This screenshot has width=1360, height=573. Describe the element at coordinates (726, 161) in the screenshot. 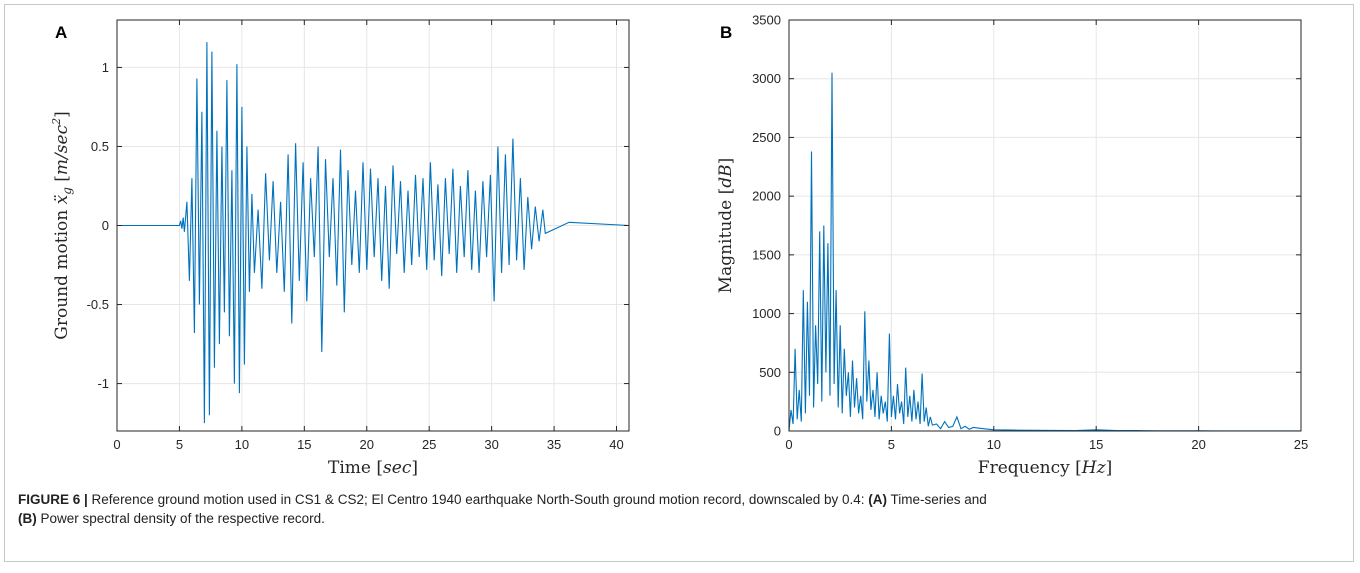

I see `panel-b-y-label-bracket-close: ]` at that location.